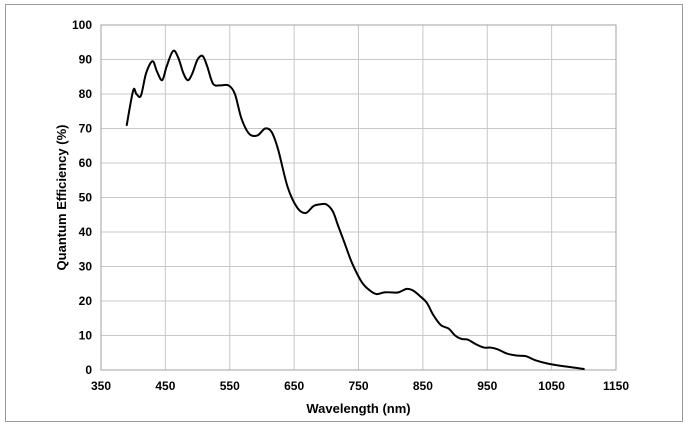 This screenshot has width=690, height=428. Describe the element at coordinates (487, 386) in the screenshot. I see `x-tick-label: 950` at that location.